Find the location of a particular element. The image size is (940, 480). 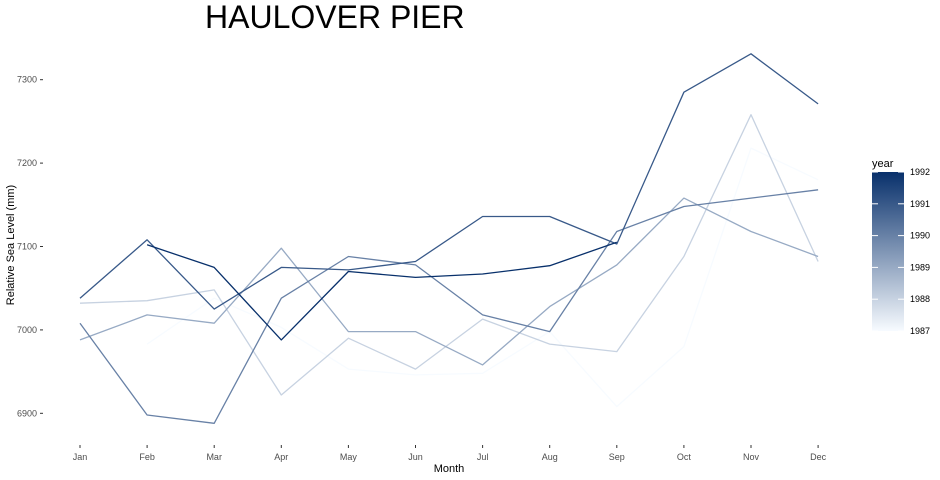

legend-title: year is located at coordinates (883, 164).